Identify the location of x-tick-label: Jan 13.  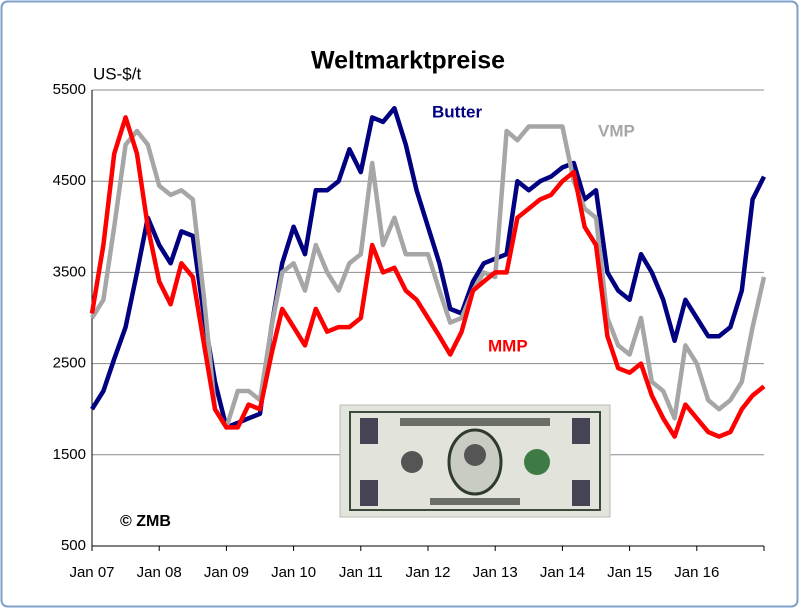
(495, 572).